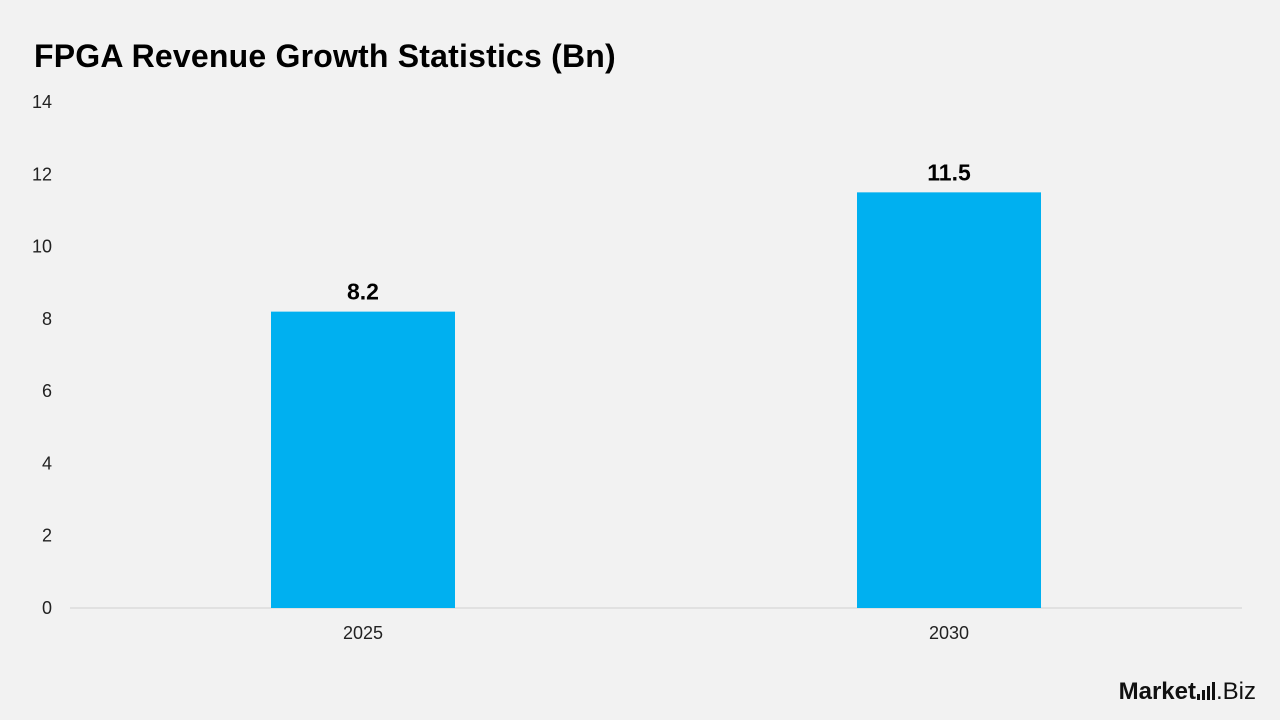 The image size is (1280, 720). I want to click on y-tick-label: 0, so click(47, 608).